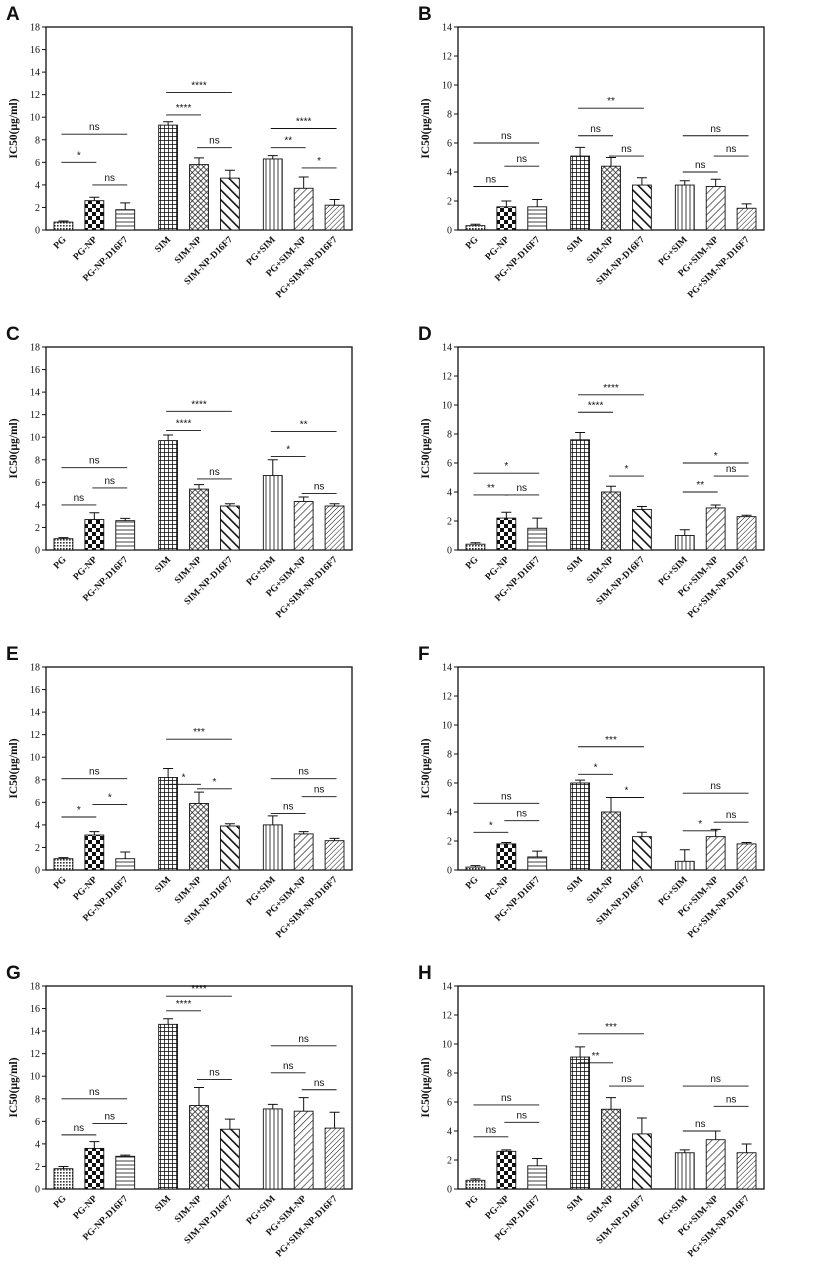 This screenshot has height=1277, width=823. What do you see at coordinates (37, 1122) in the screenshot?
I see `y-tick-label: 6` at bounding box center [37, 1122].